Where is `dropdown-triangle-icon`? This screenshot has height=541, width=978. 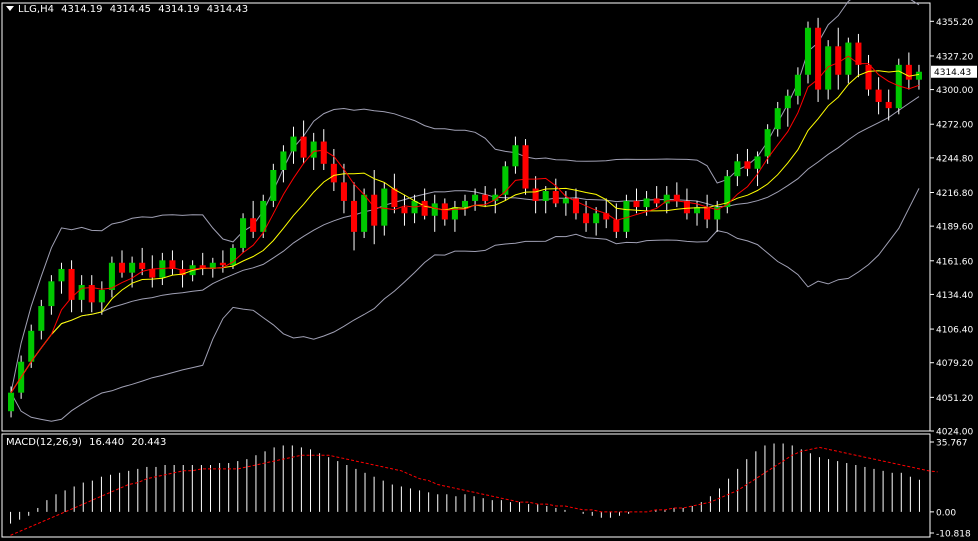
dropdown-triangle-icon is located at coordinates (10, 8).